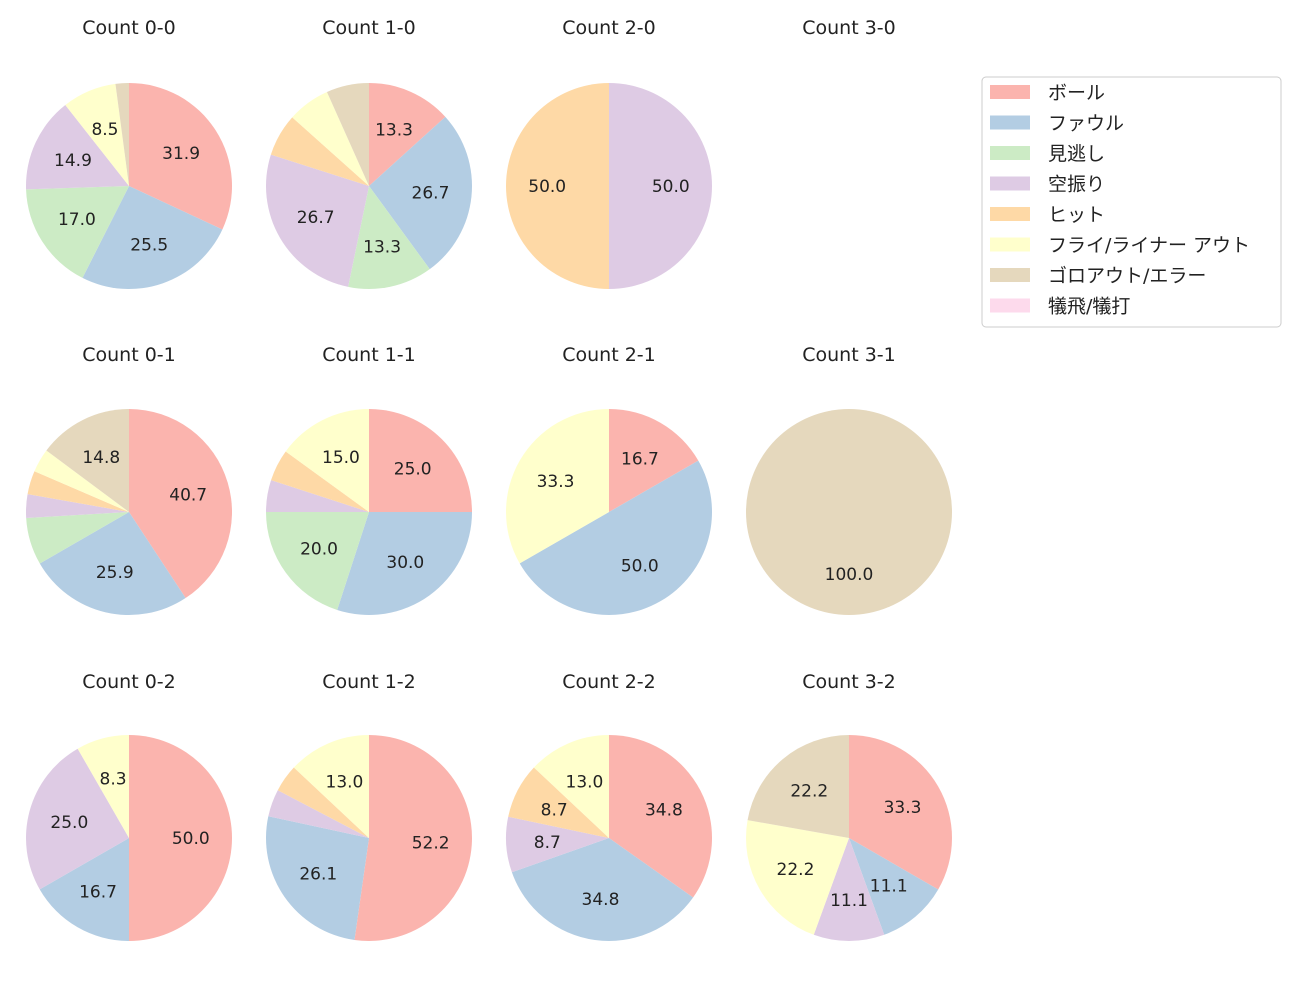 This screenshot has width=1300, height=1000. What do you see at coordinates (345, 782) in the screenshot?
I see `slice-label: 13.0` at bounding box center [345, 782].